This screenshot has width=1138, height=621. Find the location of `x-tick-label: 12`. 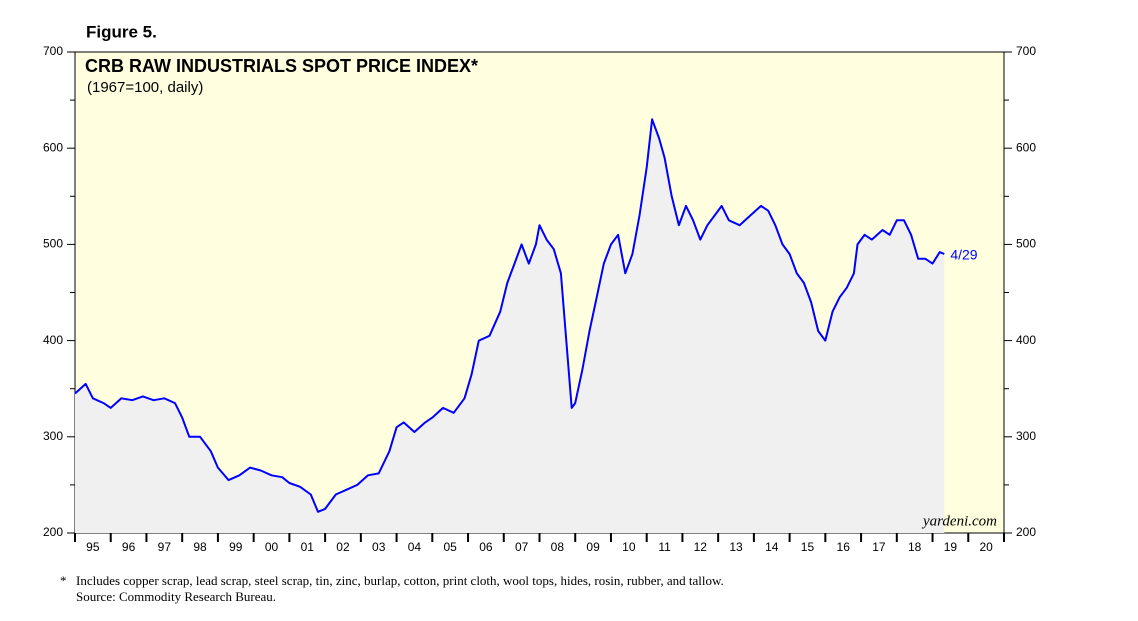

x-tick-label: 12 is located at coordinates (701, 547).